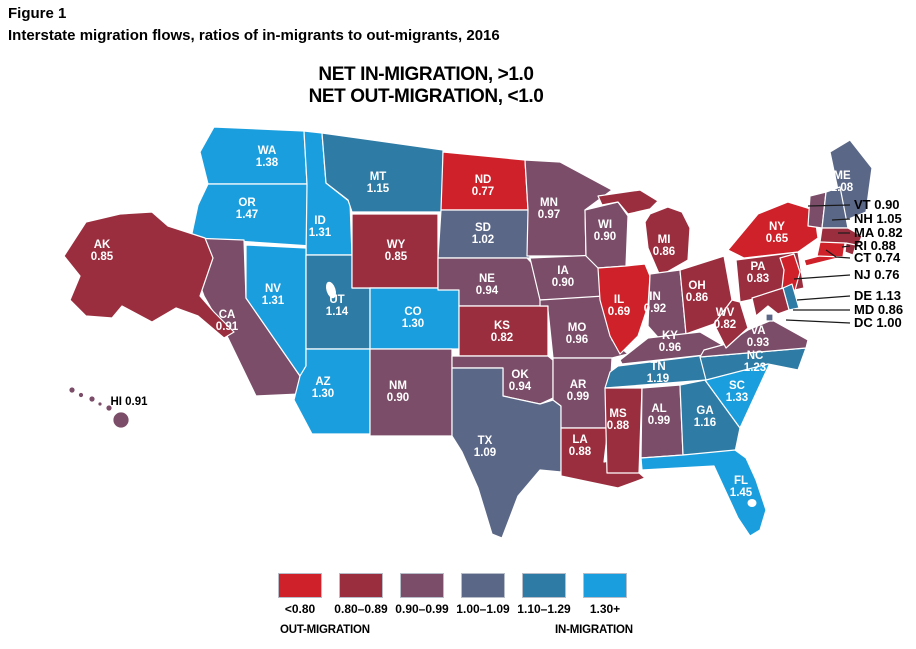 The height and width of the screenshot is (649, 916). What do you see at coordinates (841, 237) in the screenshot?
I see `state-ma` at bounding box center [841, 237].